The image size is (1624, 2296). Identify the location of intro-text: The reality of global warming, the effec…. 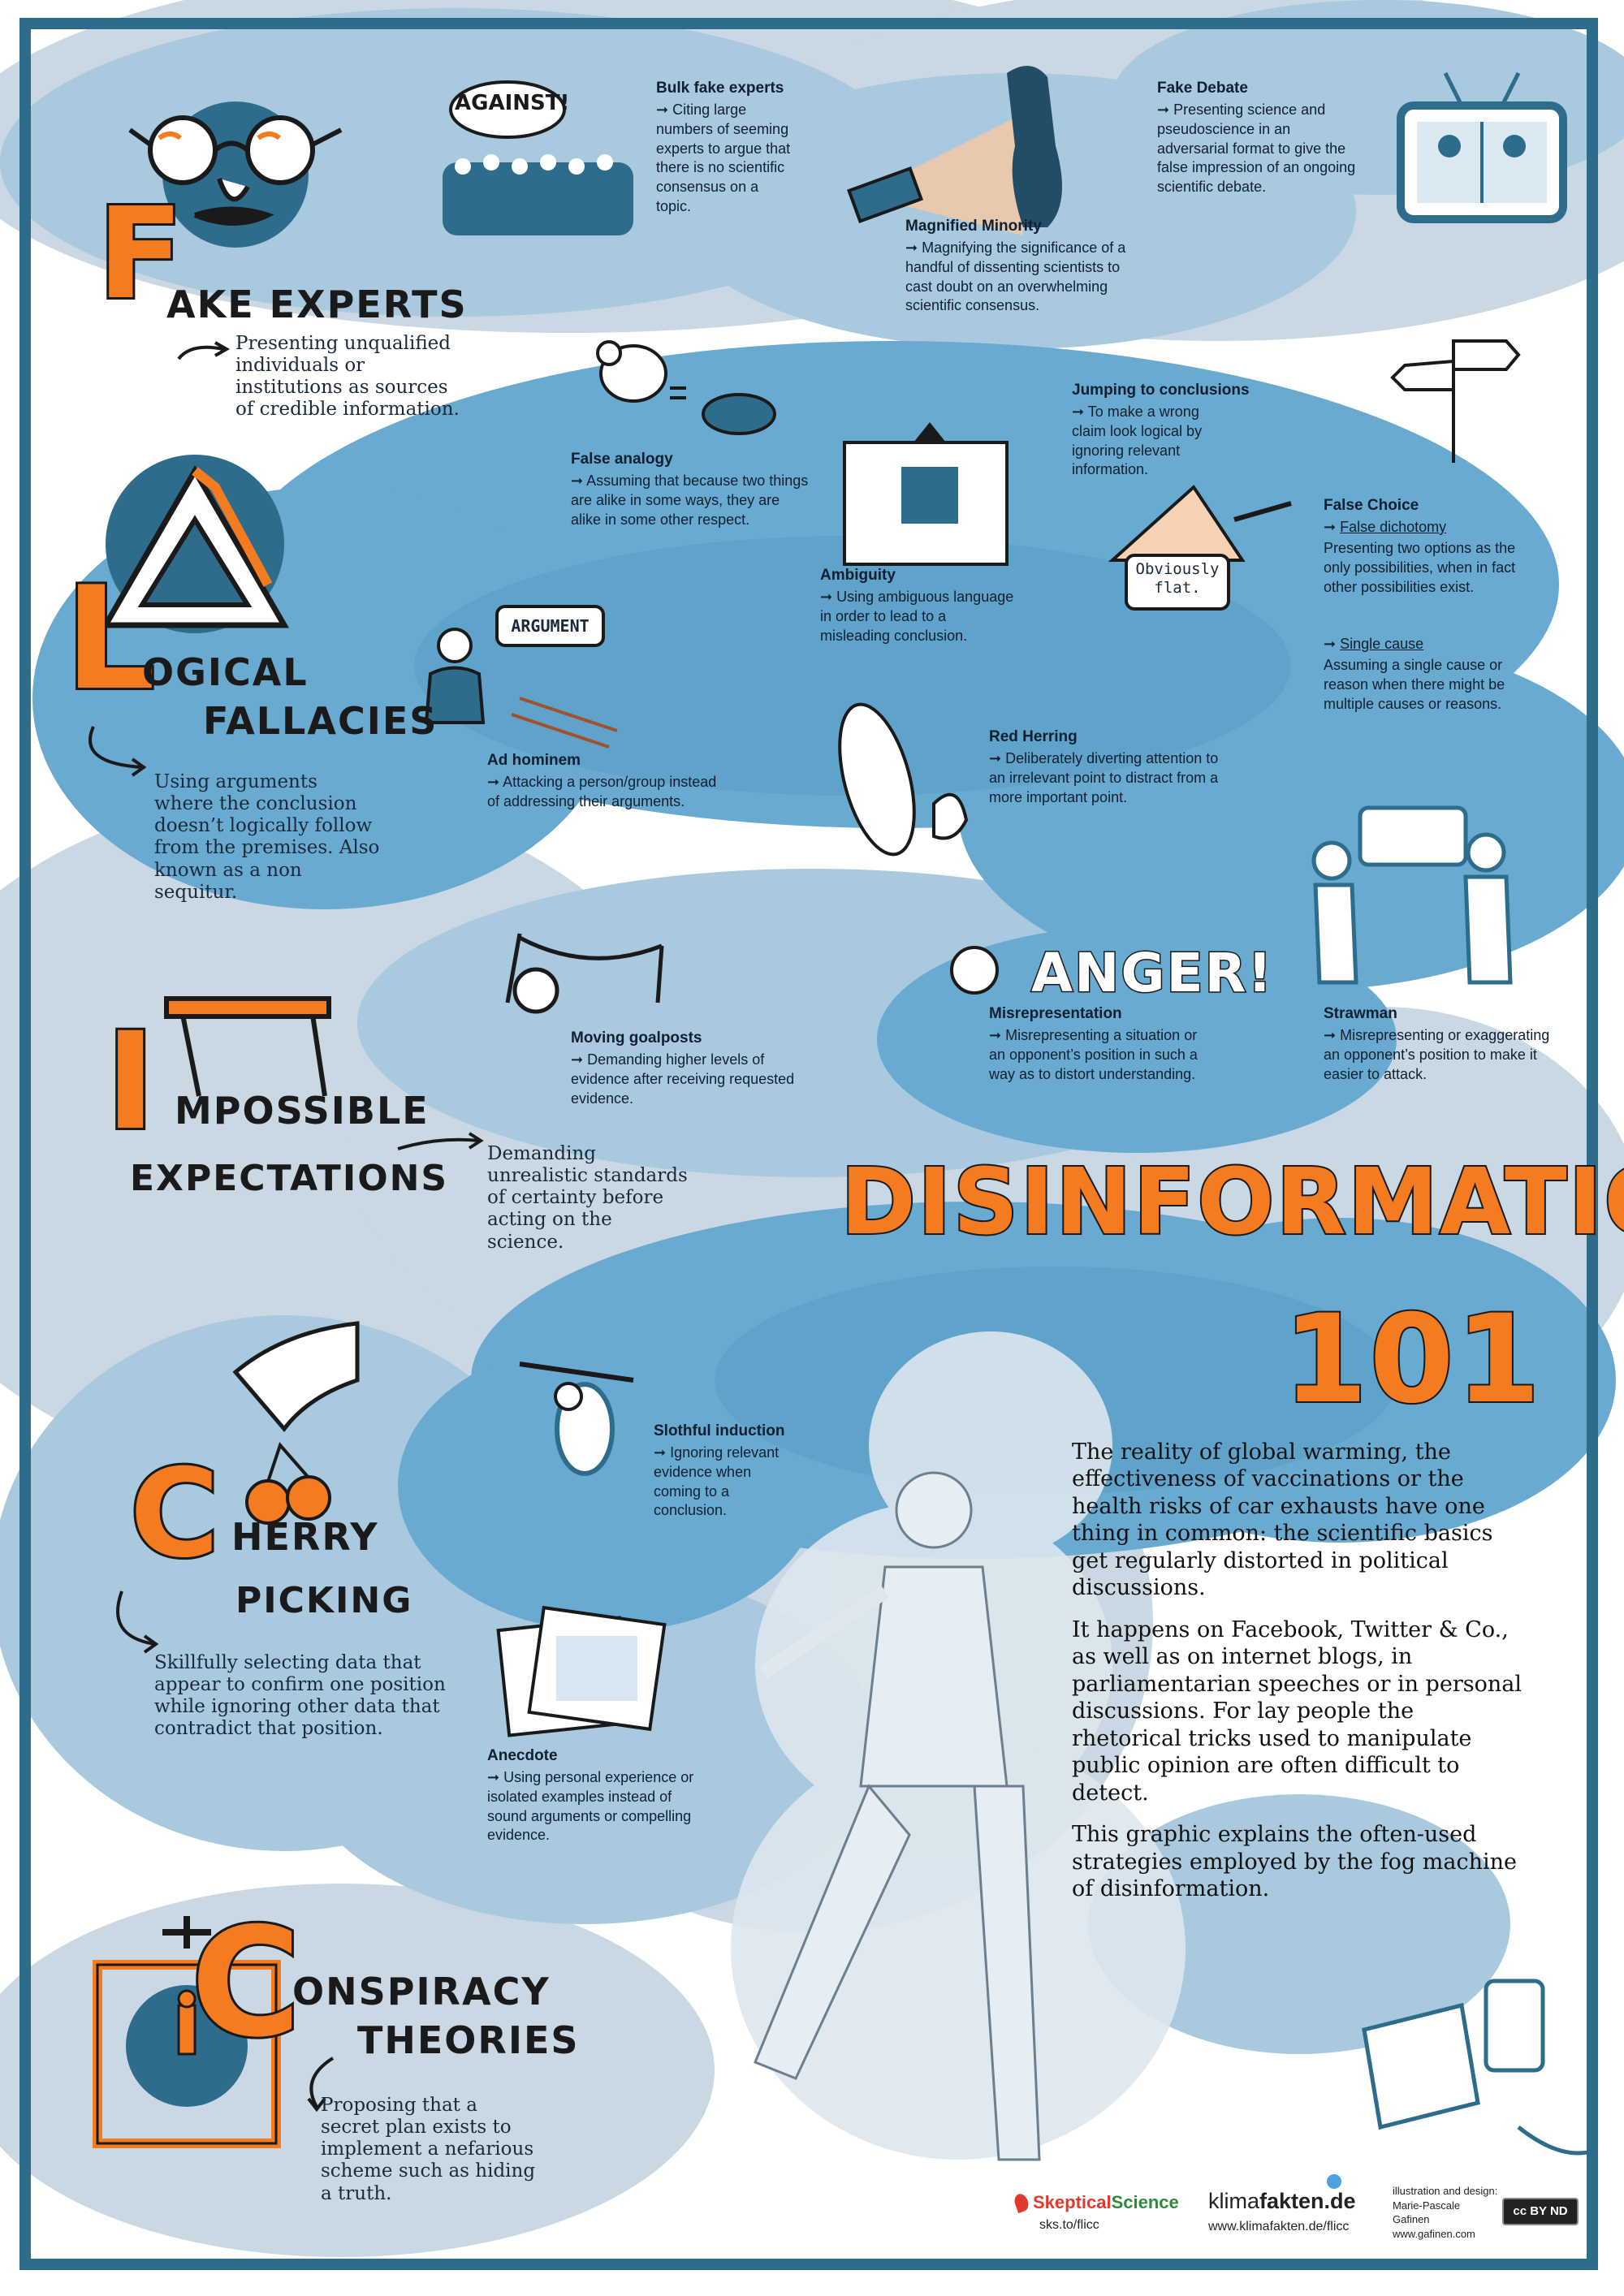
(1299, 1678).